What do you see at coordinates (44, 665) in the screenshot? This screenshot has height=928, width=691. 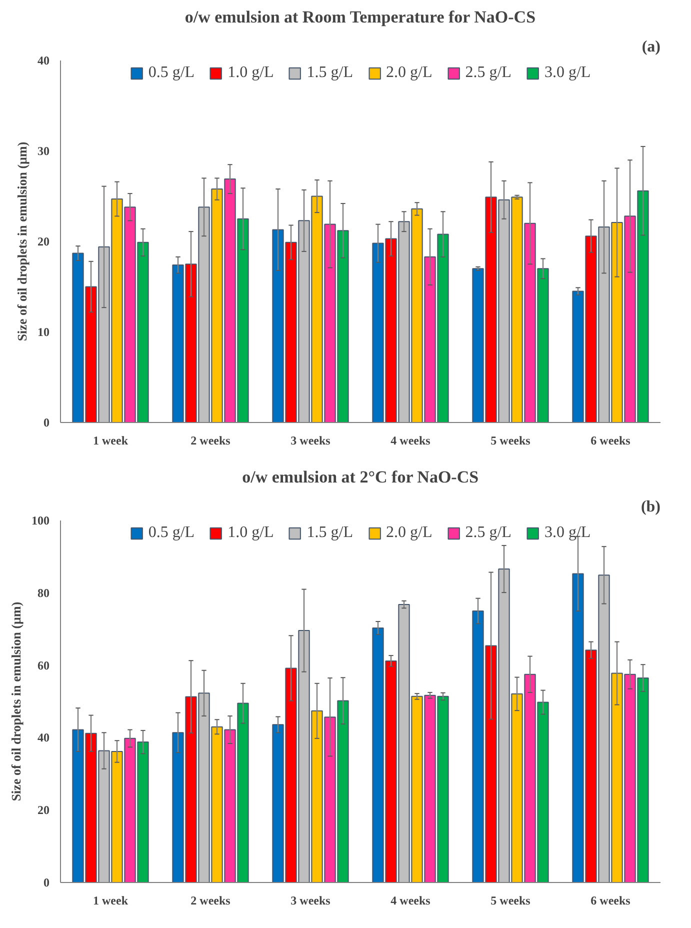 I see `y-tick-label: 60` at bounding box center [44, 665].